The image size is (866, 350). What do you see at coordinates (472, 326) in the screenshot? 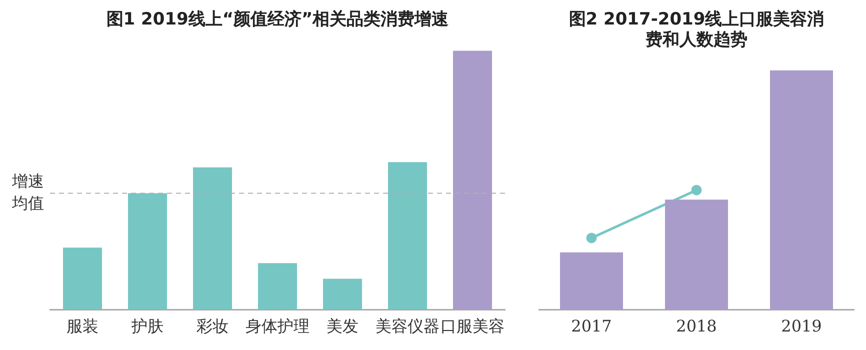
I see `x-tick-label: 口服美容` at bounding box center [472, 326].